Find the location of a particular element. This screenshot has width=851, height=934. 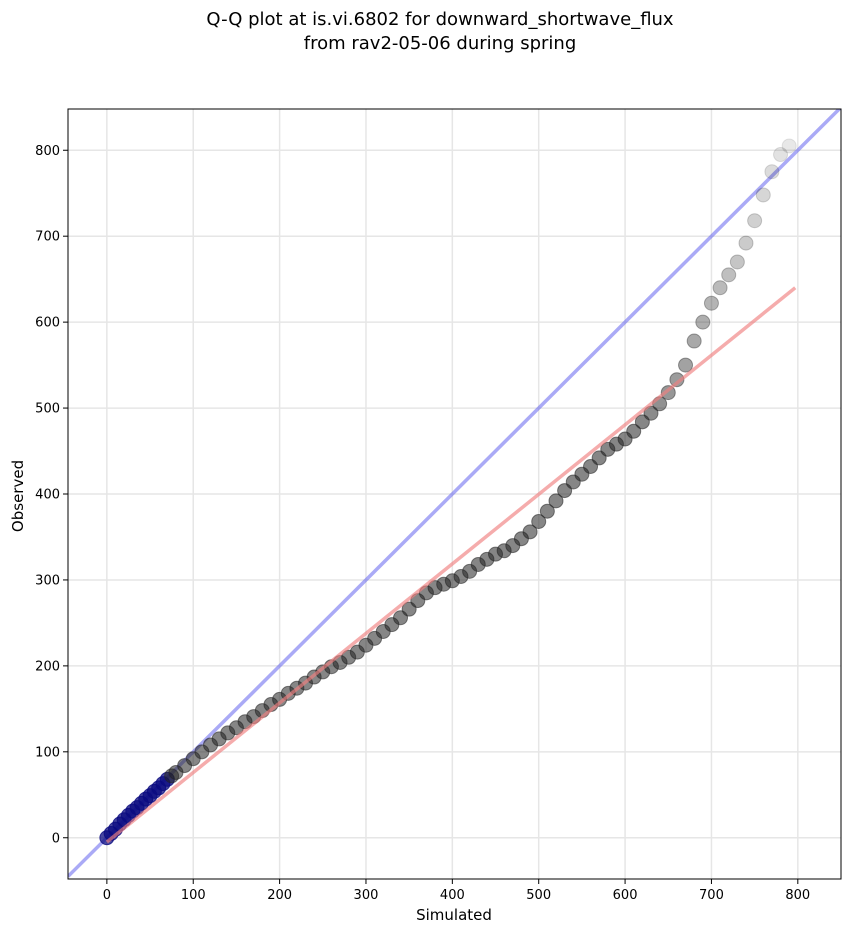

y-tick-label: 100 is located at coordinates (47, 752).